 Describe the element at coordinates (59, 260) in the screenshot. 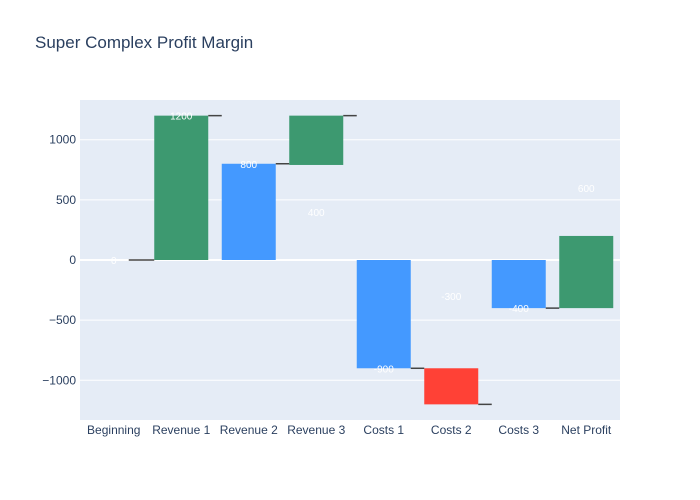

I see `y-axis: 1000 500 0 −500 −1000` at that location.